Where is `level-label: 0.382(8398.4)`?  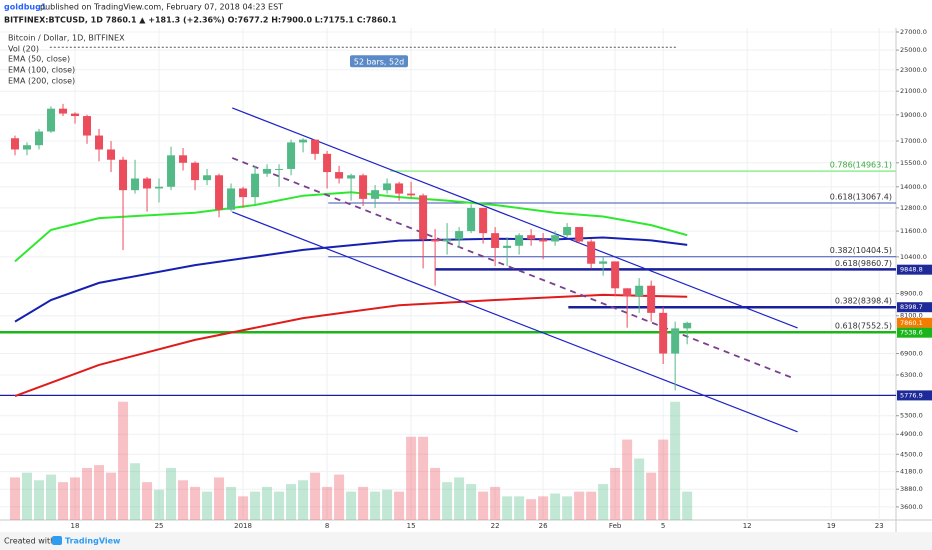
level-label: 0.382(8398.4) is located at coordinates (863, 301).